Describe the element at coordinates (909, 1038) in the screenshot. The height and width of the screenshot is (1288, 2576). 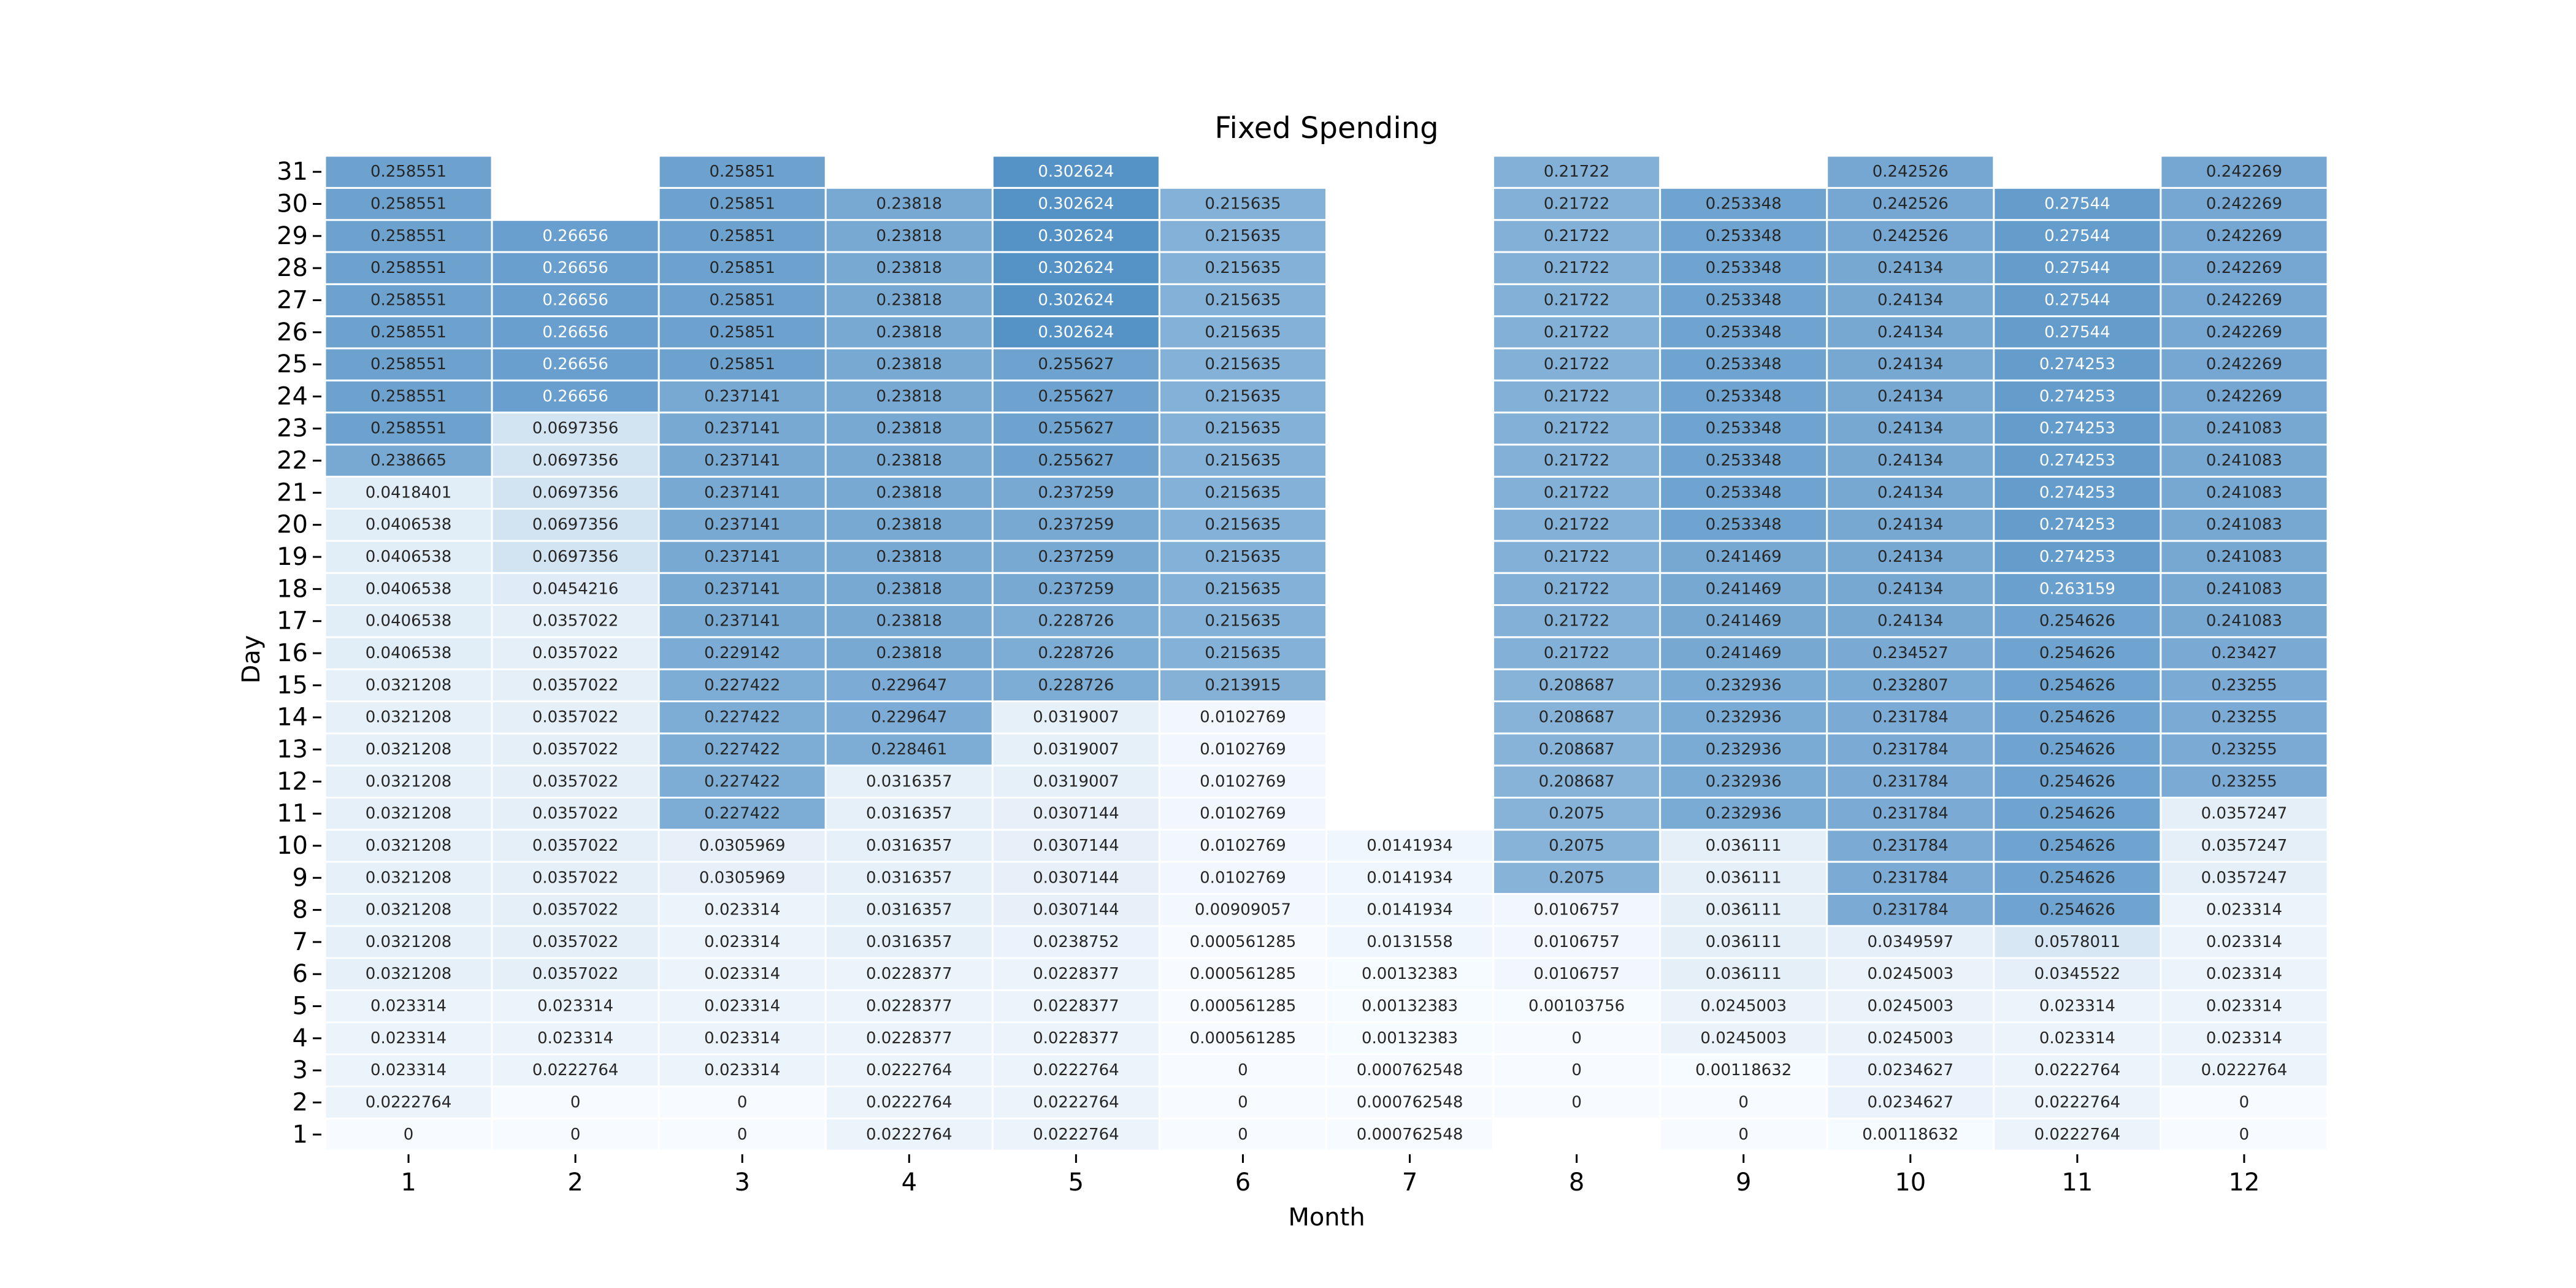
I see `heatmap-cell: 0.0228377` at that location.